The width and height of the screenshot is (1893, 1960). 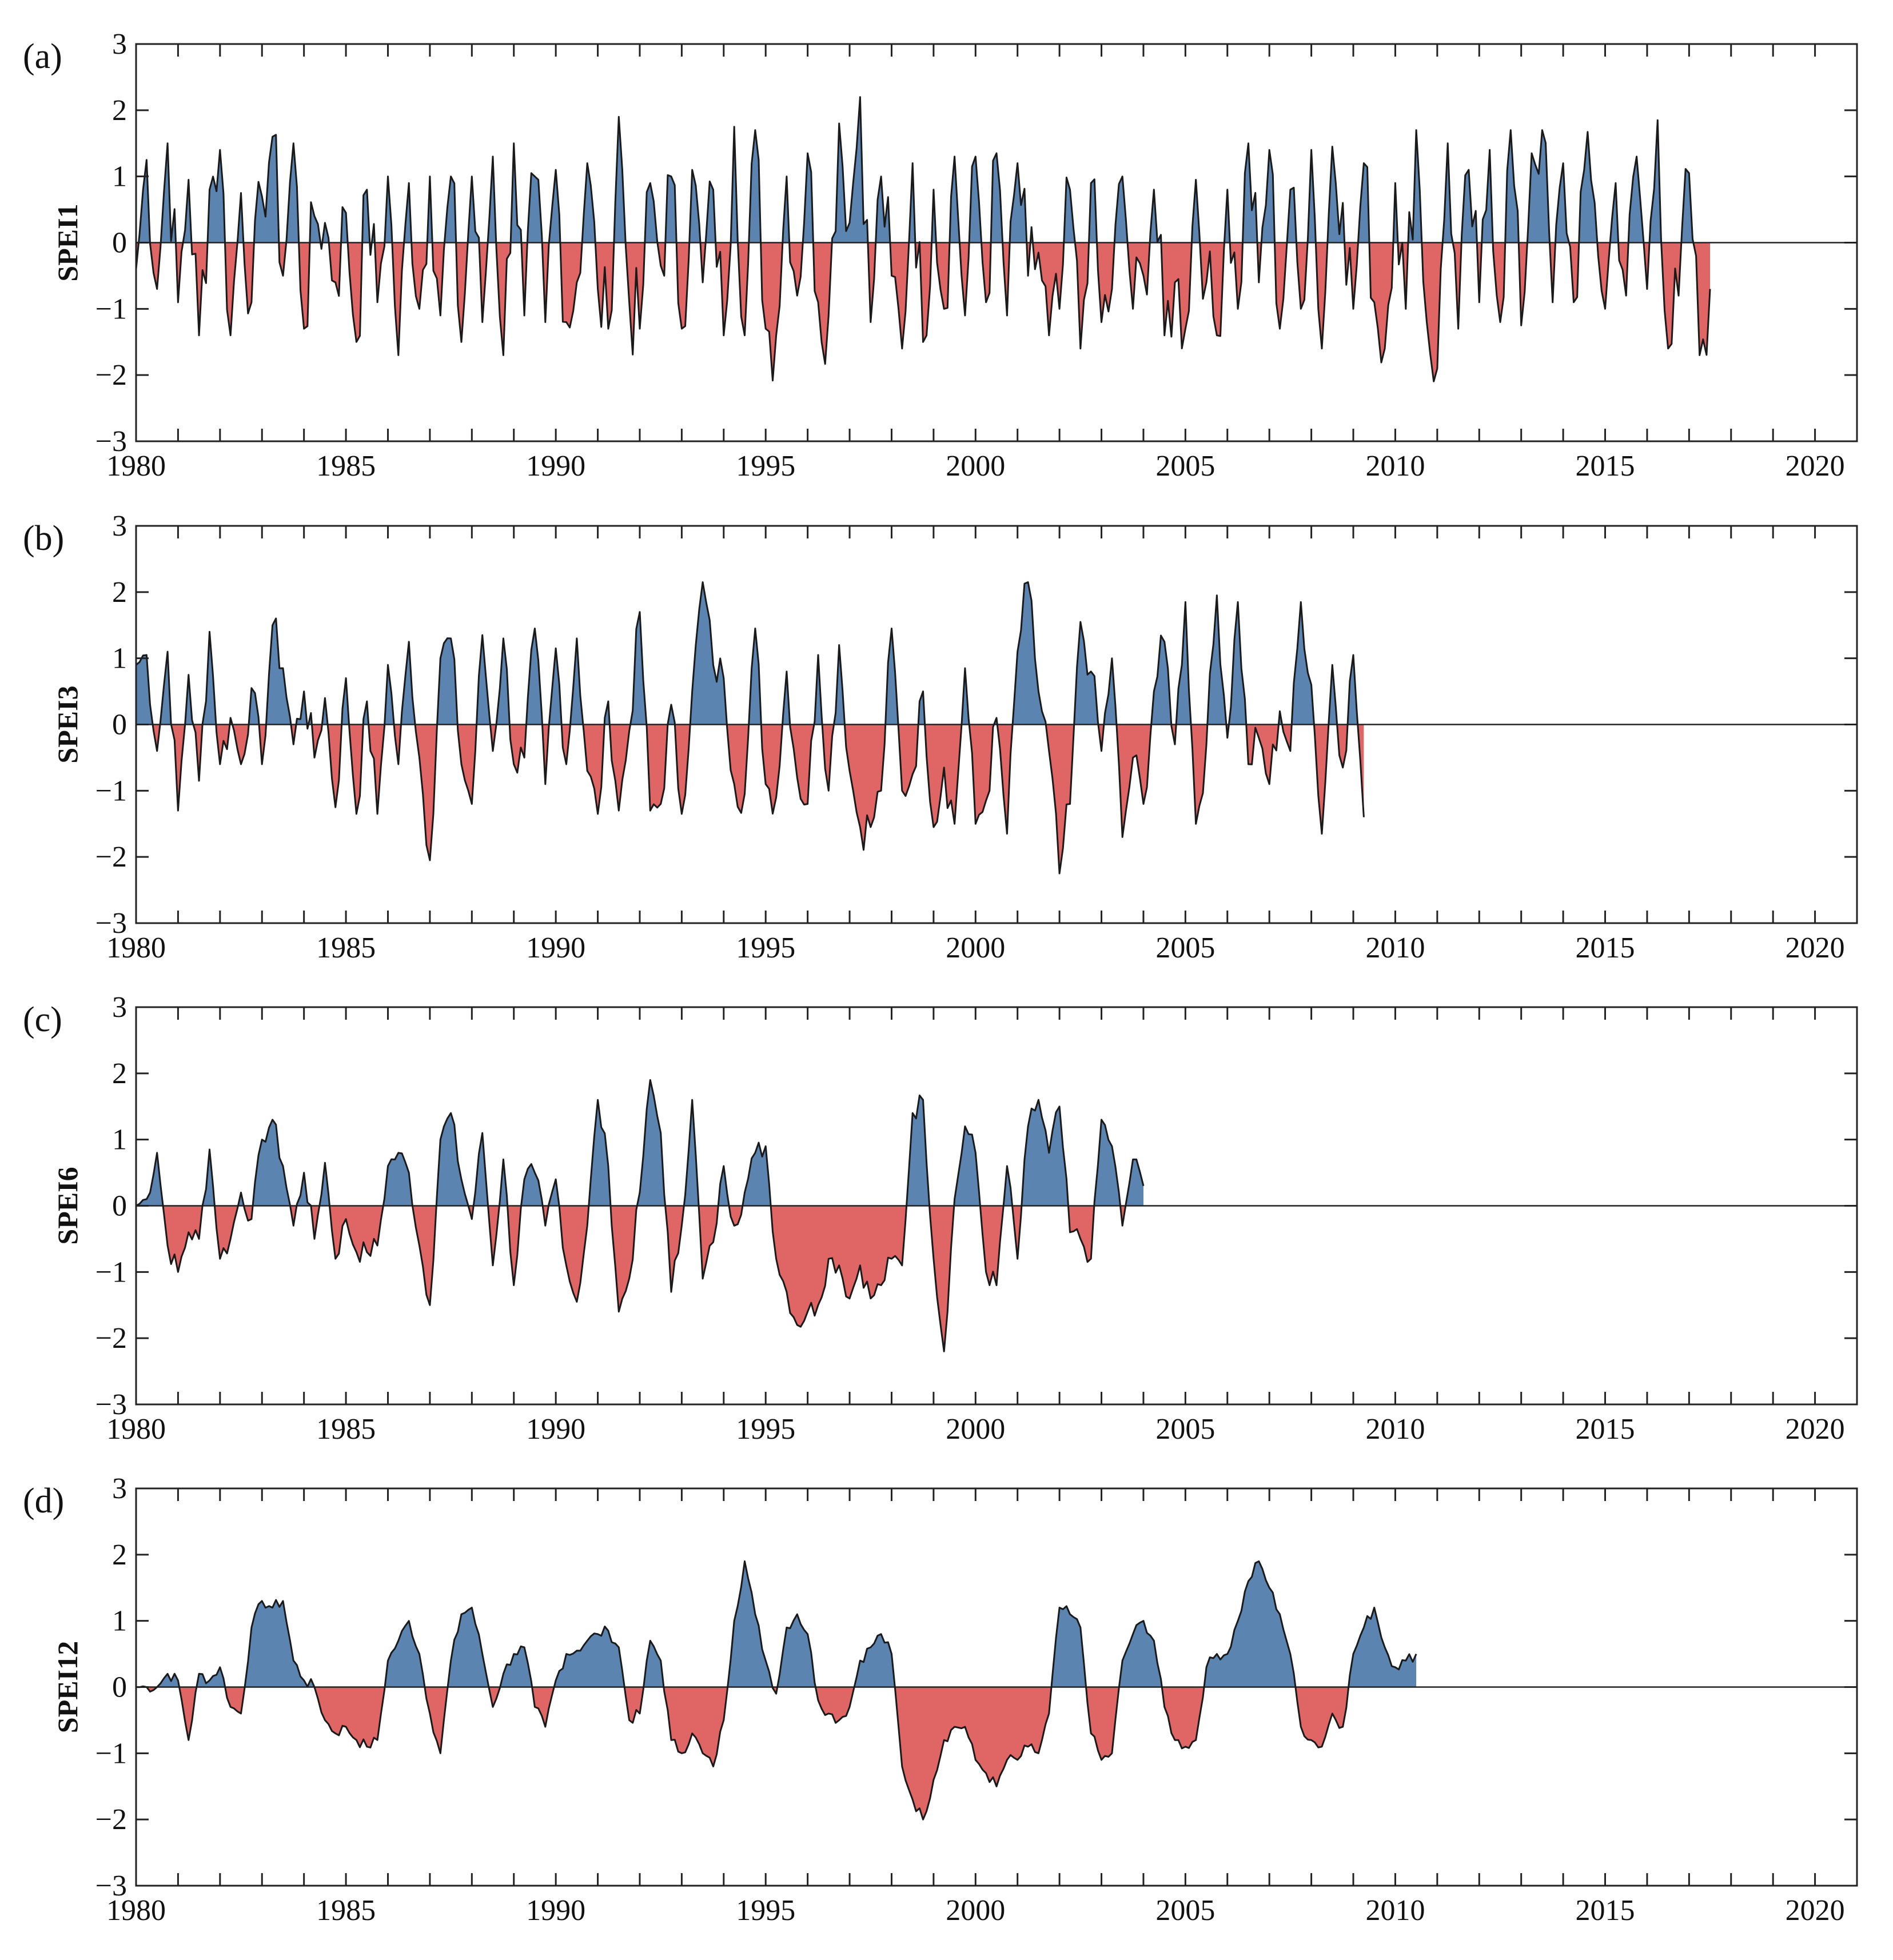 What do you see at coordinates (43, 538) in the screenshot?
I see `panel-label: (b)` at bounding box center [43, 538].